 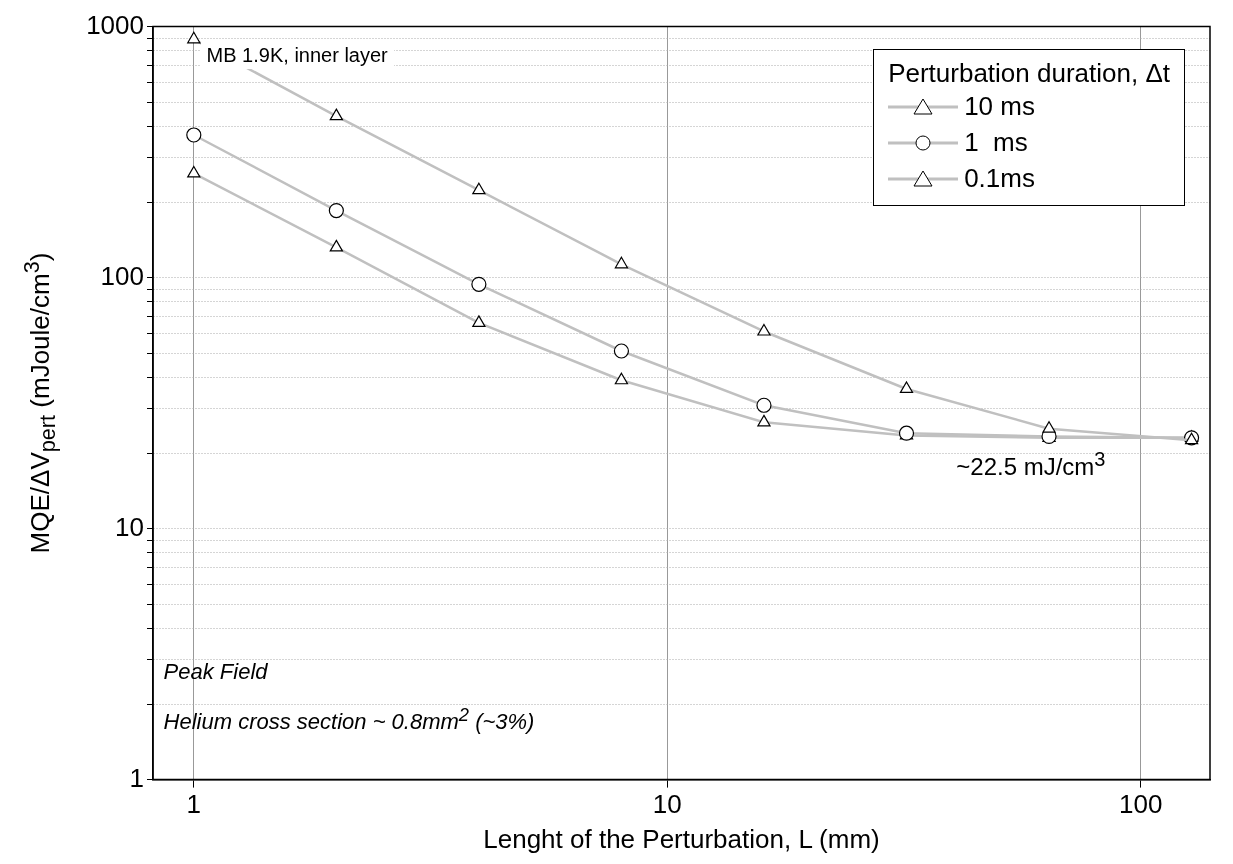 What do you see at coordinates (122, 275) in the screenshot?
I see `y-tick-label: 100` at bounding box center [122, 275].